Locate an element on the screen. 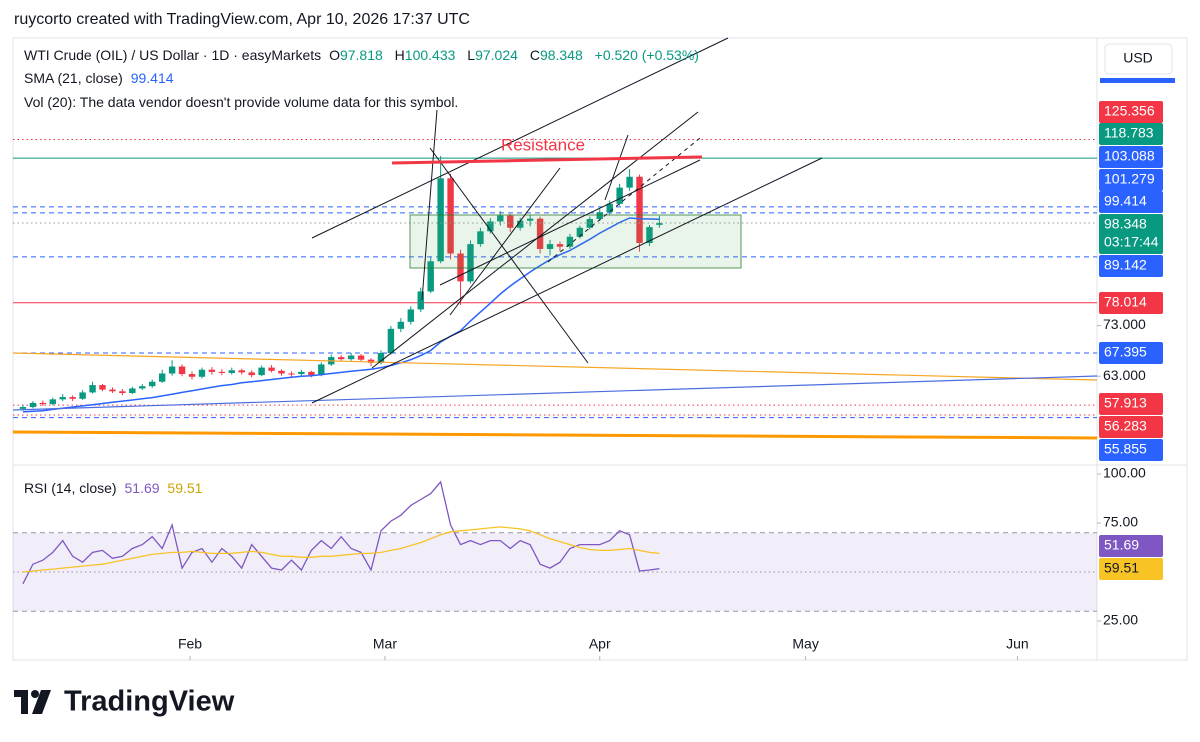 Image resolution: width=1200 pixels, height=742 pixels. ohlc-value: 98.348 is located at coordinates (561, 55).